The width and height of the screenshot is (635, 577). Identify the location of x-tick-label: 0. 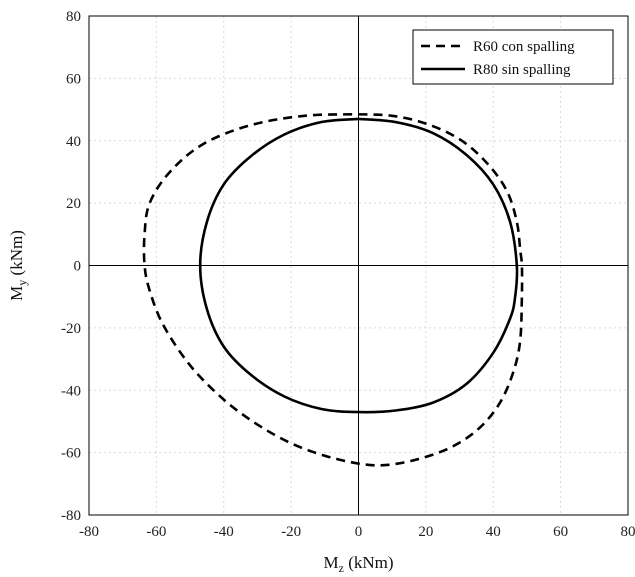
(359, 532).